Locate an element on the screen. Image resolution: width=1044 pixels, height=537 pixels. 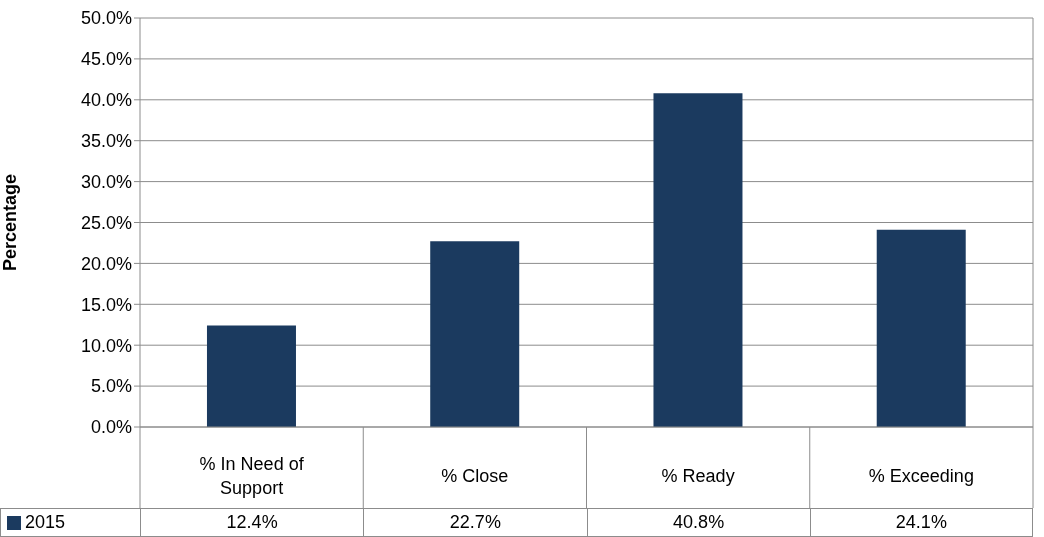
y-tick-label: 10.0% is located at coordinates (106, 345).